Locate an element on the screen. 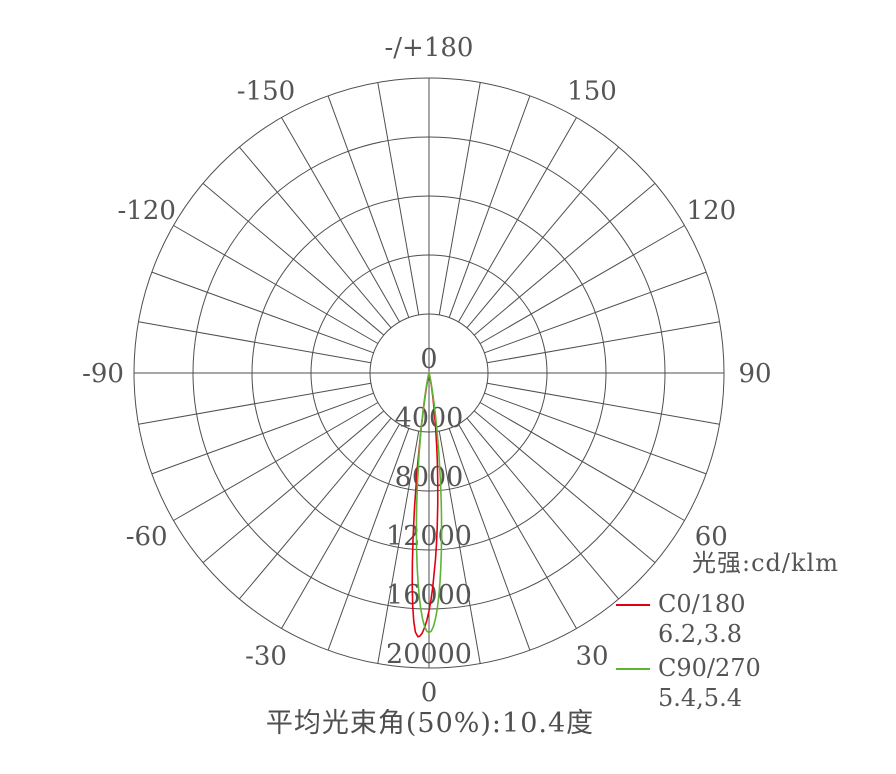  ring-label-0: 0 is located at coordinates (428, 359).